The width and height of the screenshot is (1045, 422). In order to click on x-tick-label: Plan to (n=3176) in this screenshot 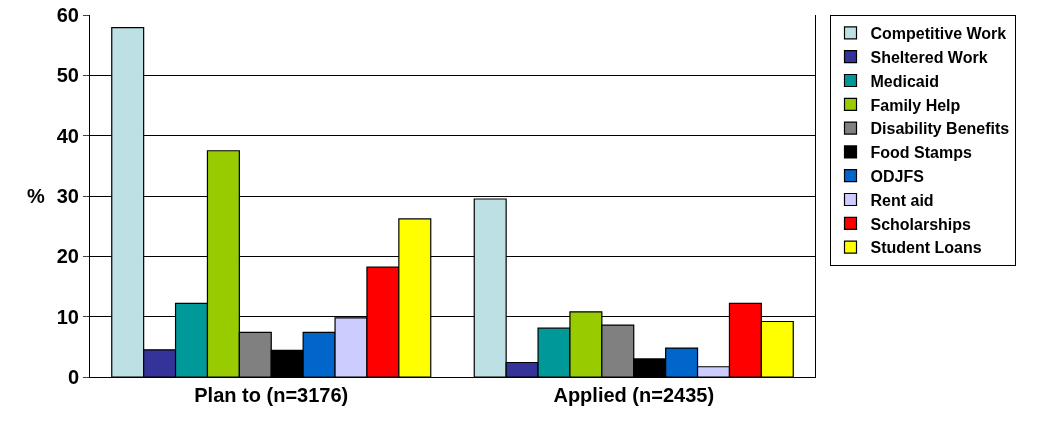, I will do `click(271, 395)`.